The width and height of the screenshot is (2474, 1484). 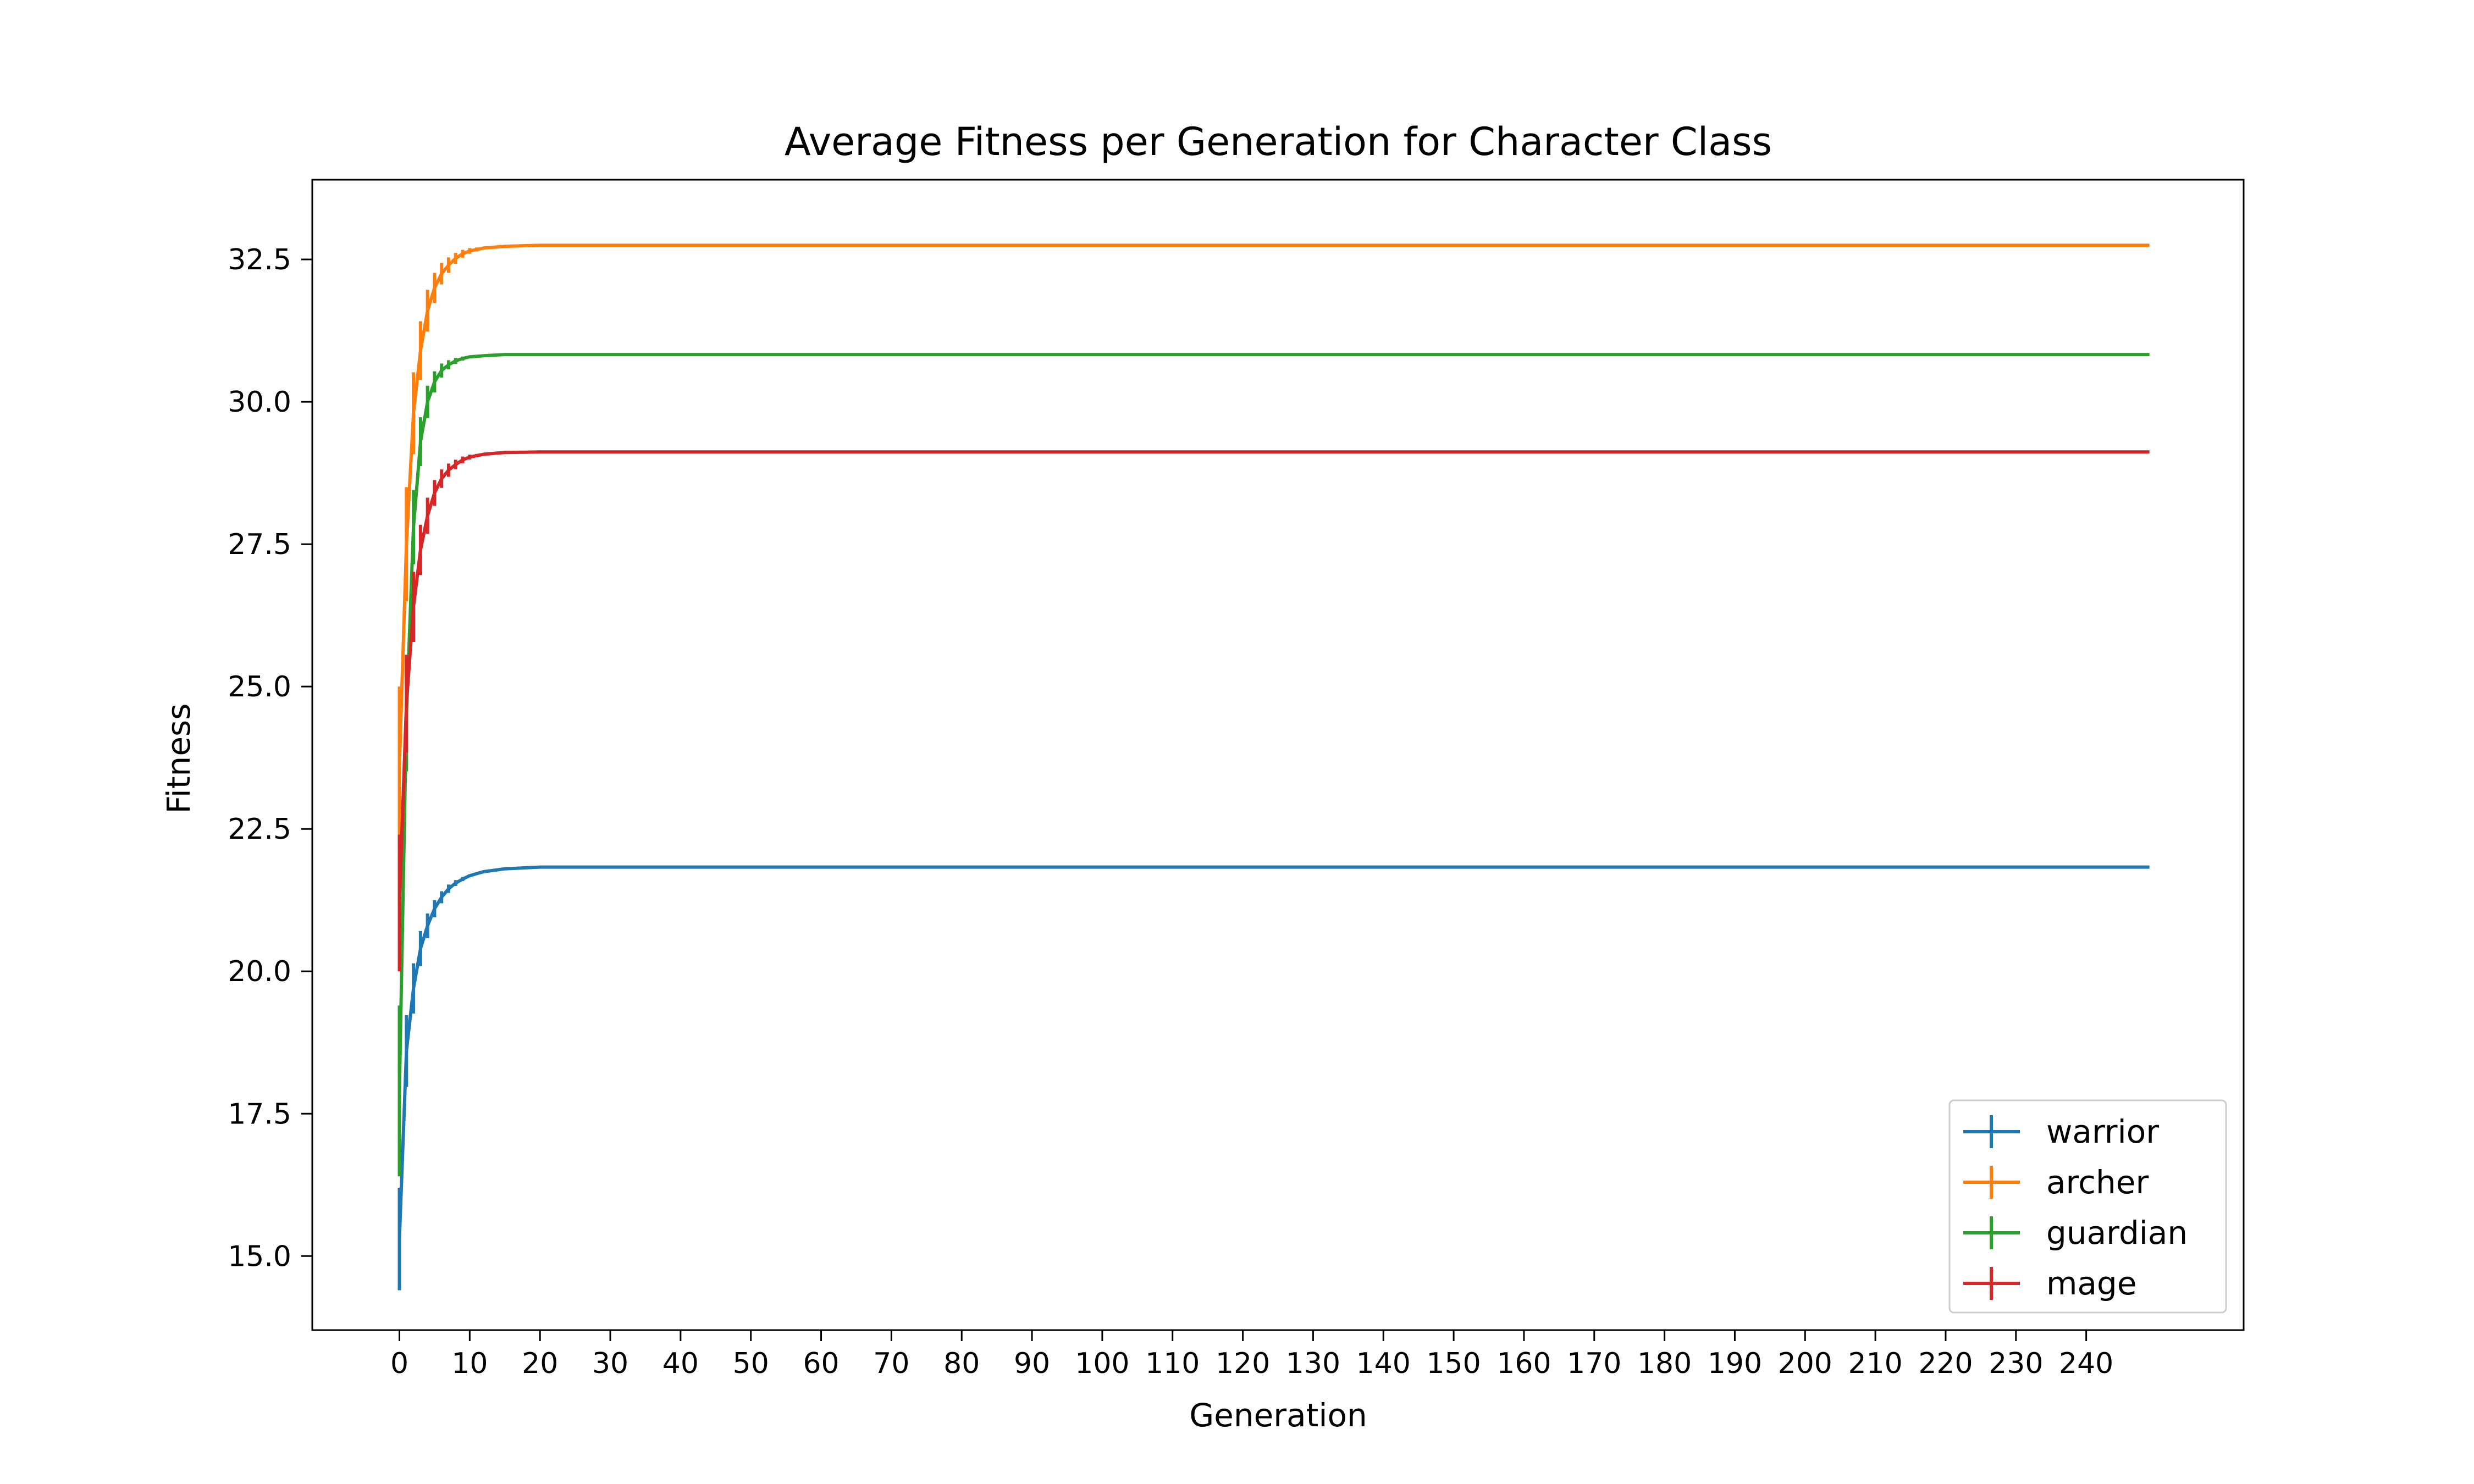 What do you see at coordinates (259, 402) in the screenshot?
I see `y-tick-label: 30.0` at bounding box center [259, 402].